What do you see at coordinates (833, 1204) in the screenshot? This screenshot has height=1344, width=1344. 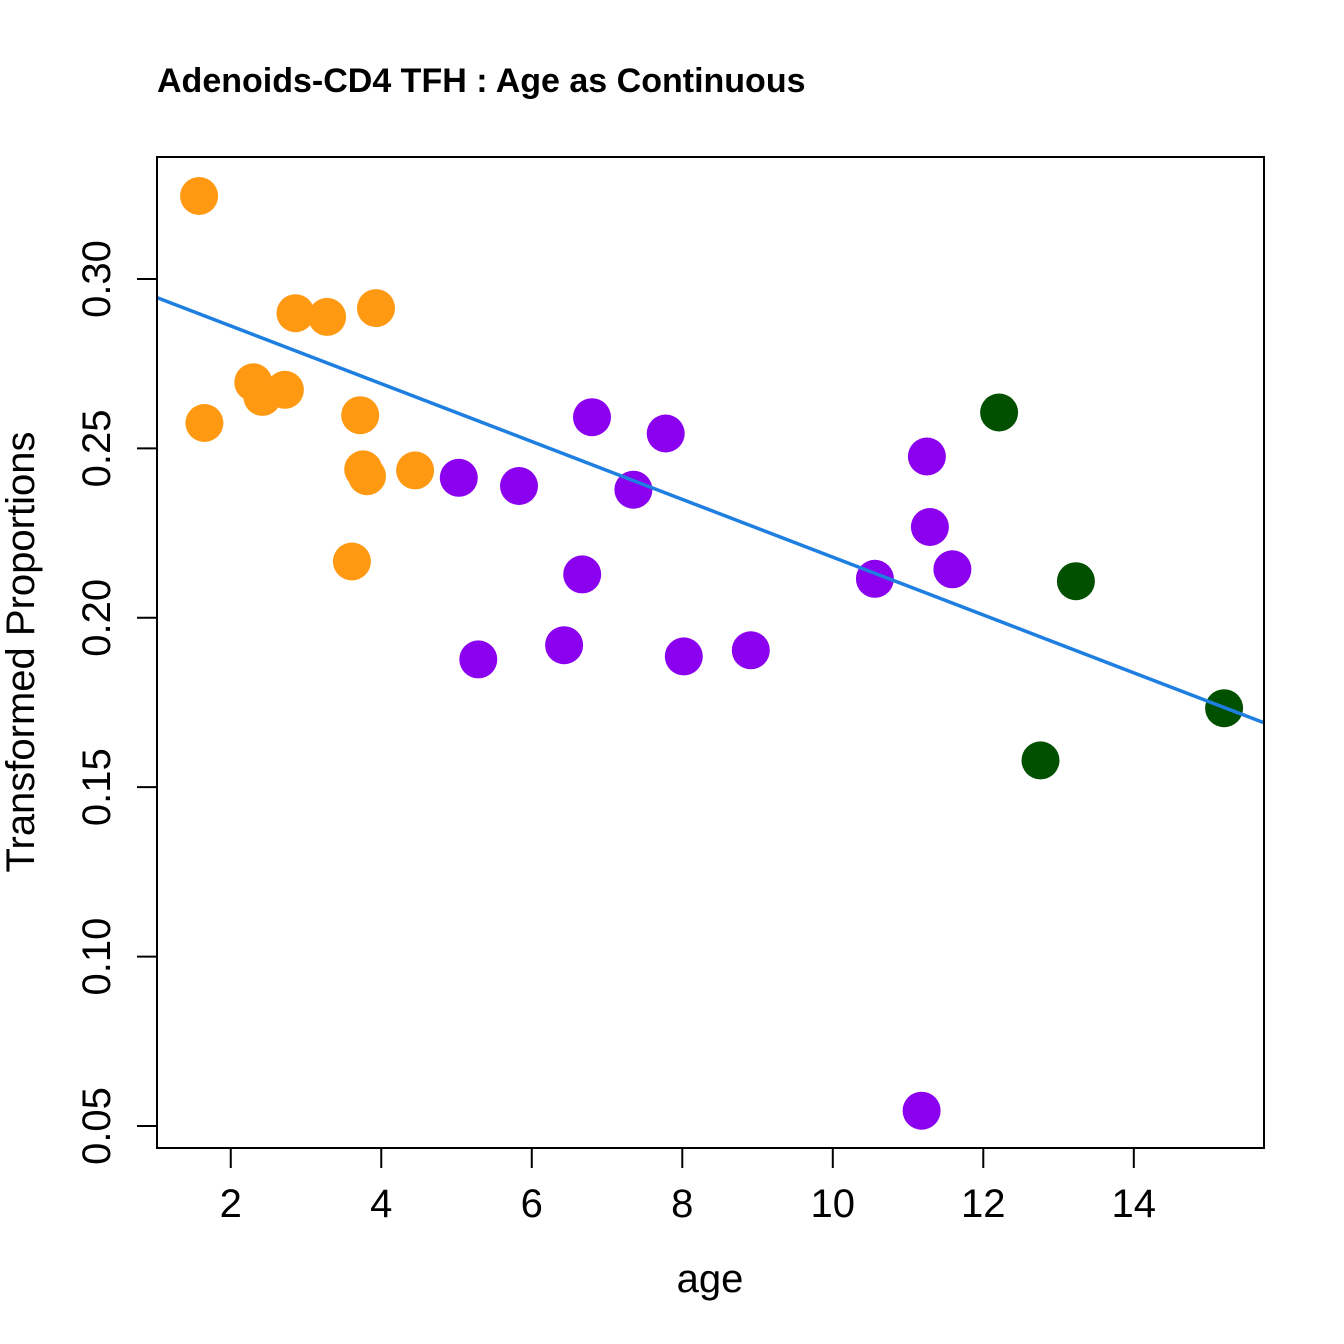 I see `x-tick-label: 10` at bounding box center [833, 1204].